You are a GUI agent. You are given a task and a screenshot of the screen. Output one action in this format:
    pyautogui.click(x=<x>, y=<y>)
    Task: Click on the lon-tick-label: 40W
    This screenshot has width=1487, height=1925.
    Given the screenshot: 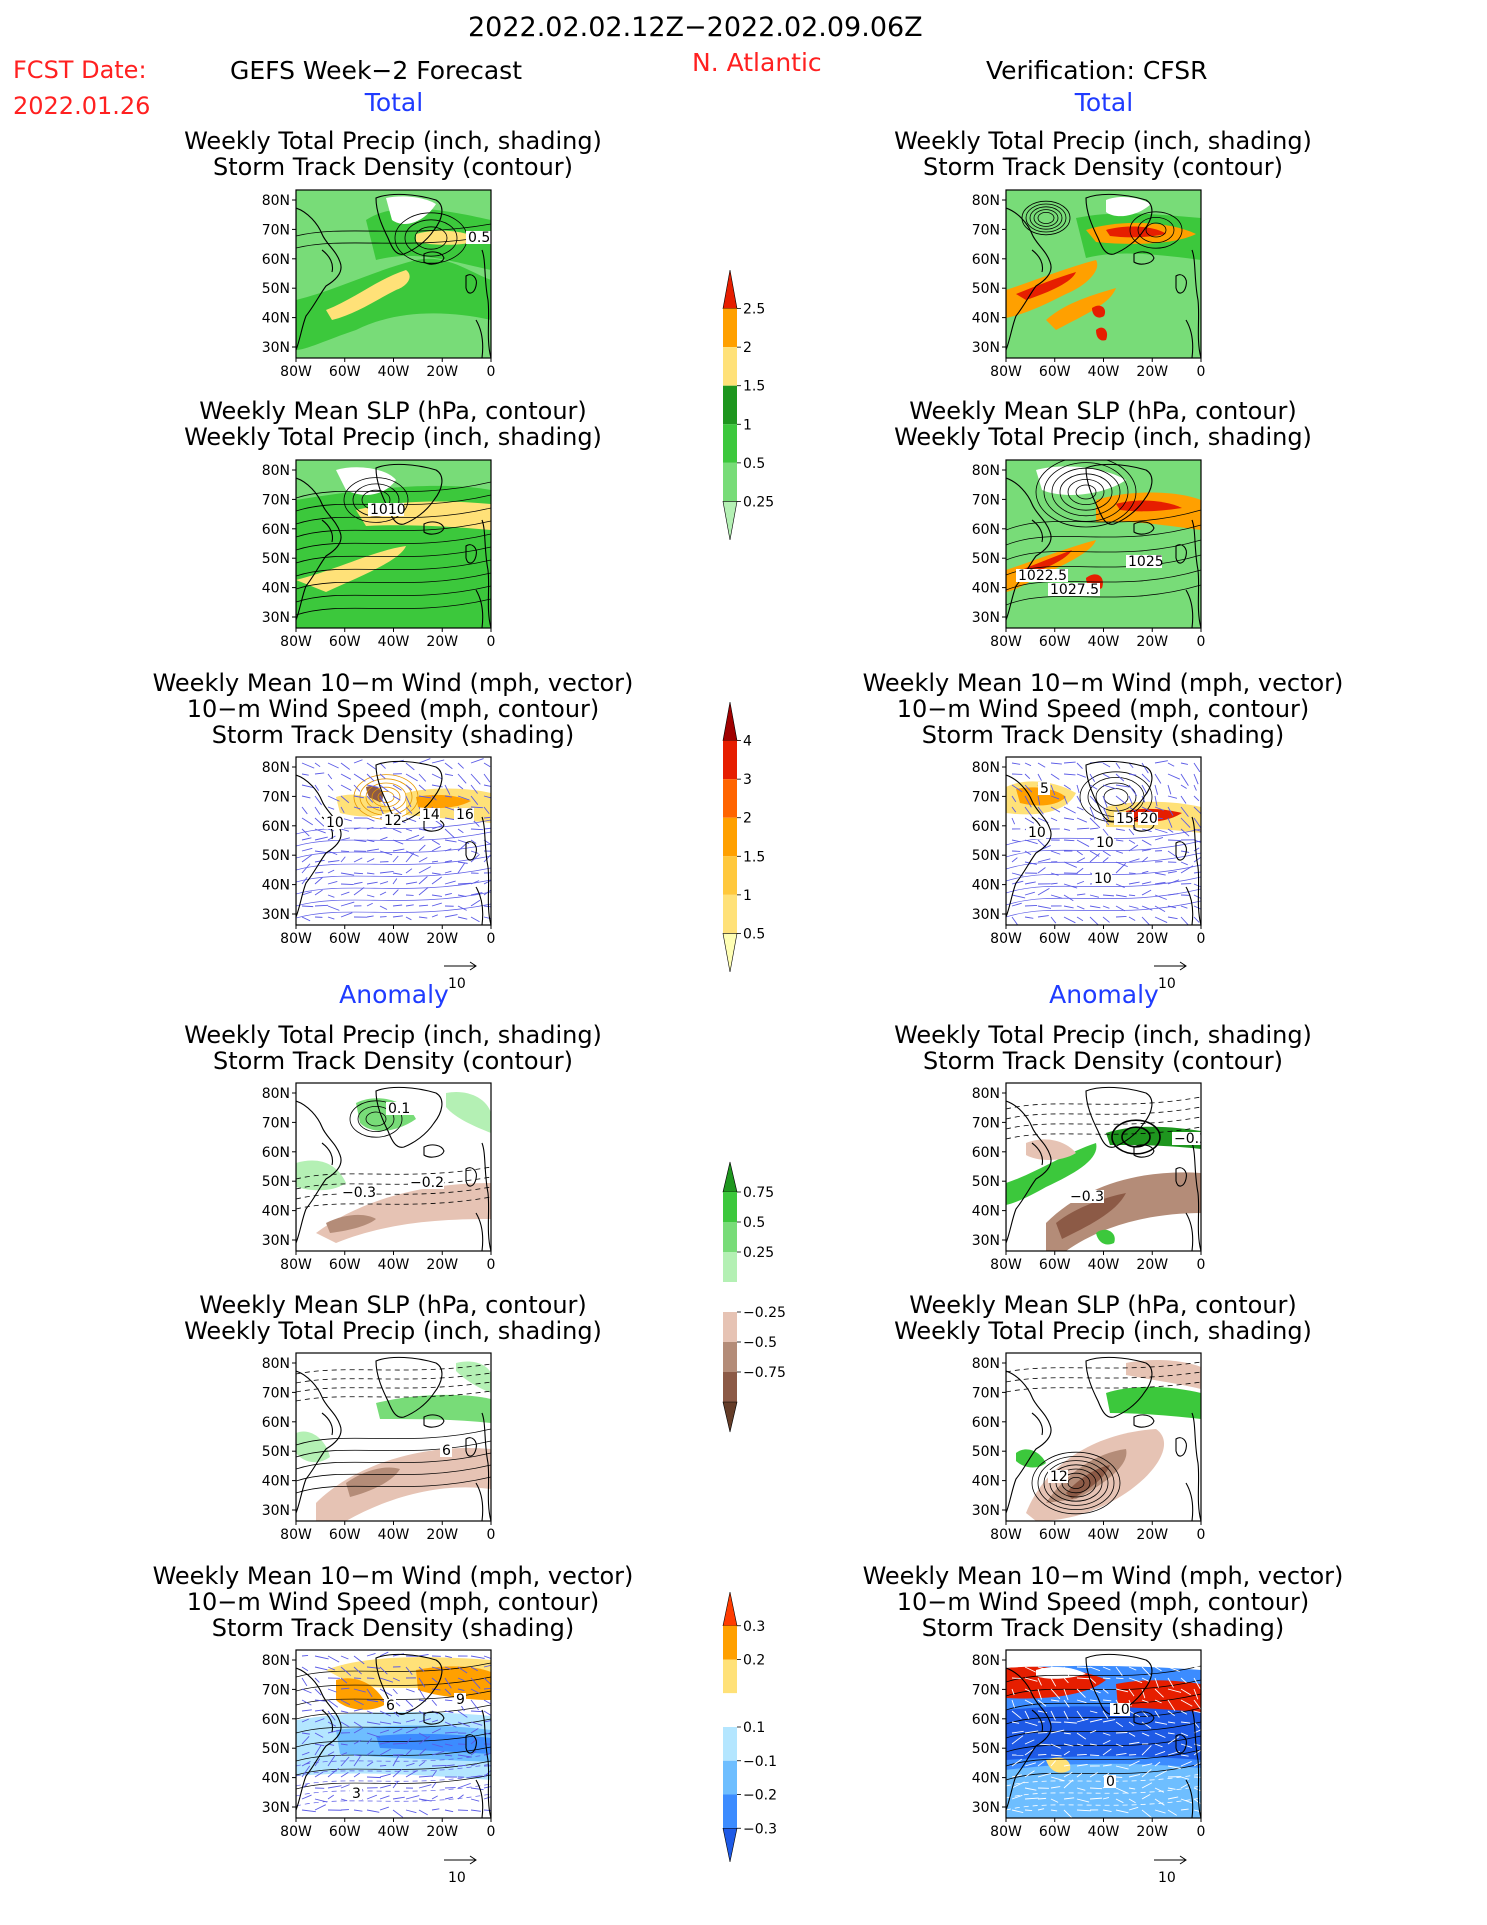 What is the action you would take?
    pyautogui.click(x=394, y=1832)
    